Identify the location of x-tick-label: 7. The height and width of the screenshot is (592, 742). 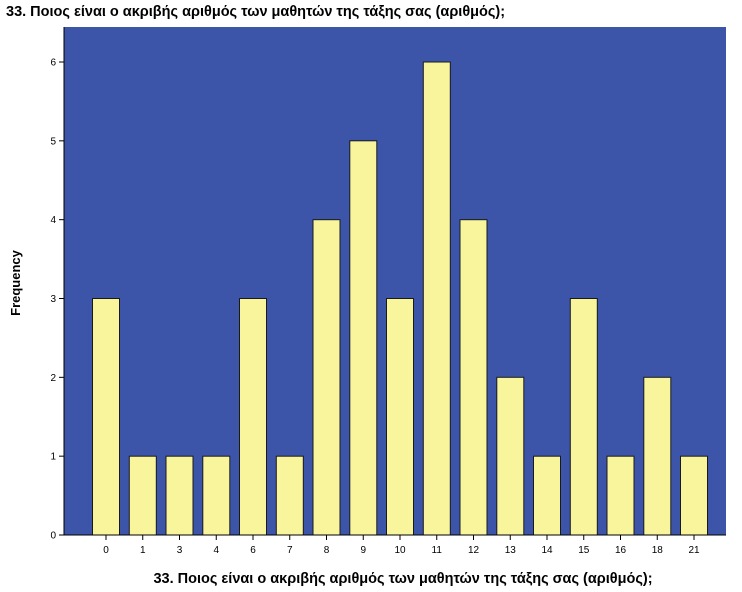
(290, 550).